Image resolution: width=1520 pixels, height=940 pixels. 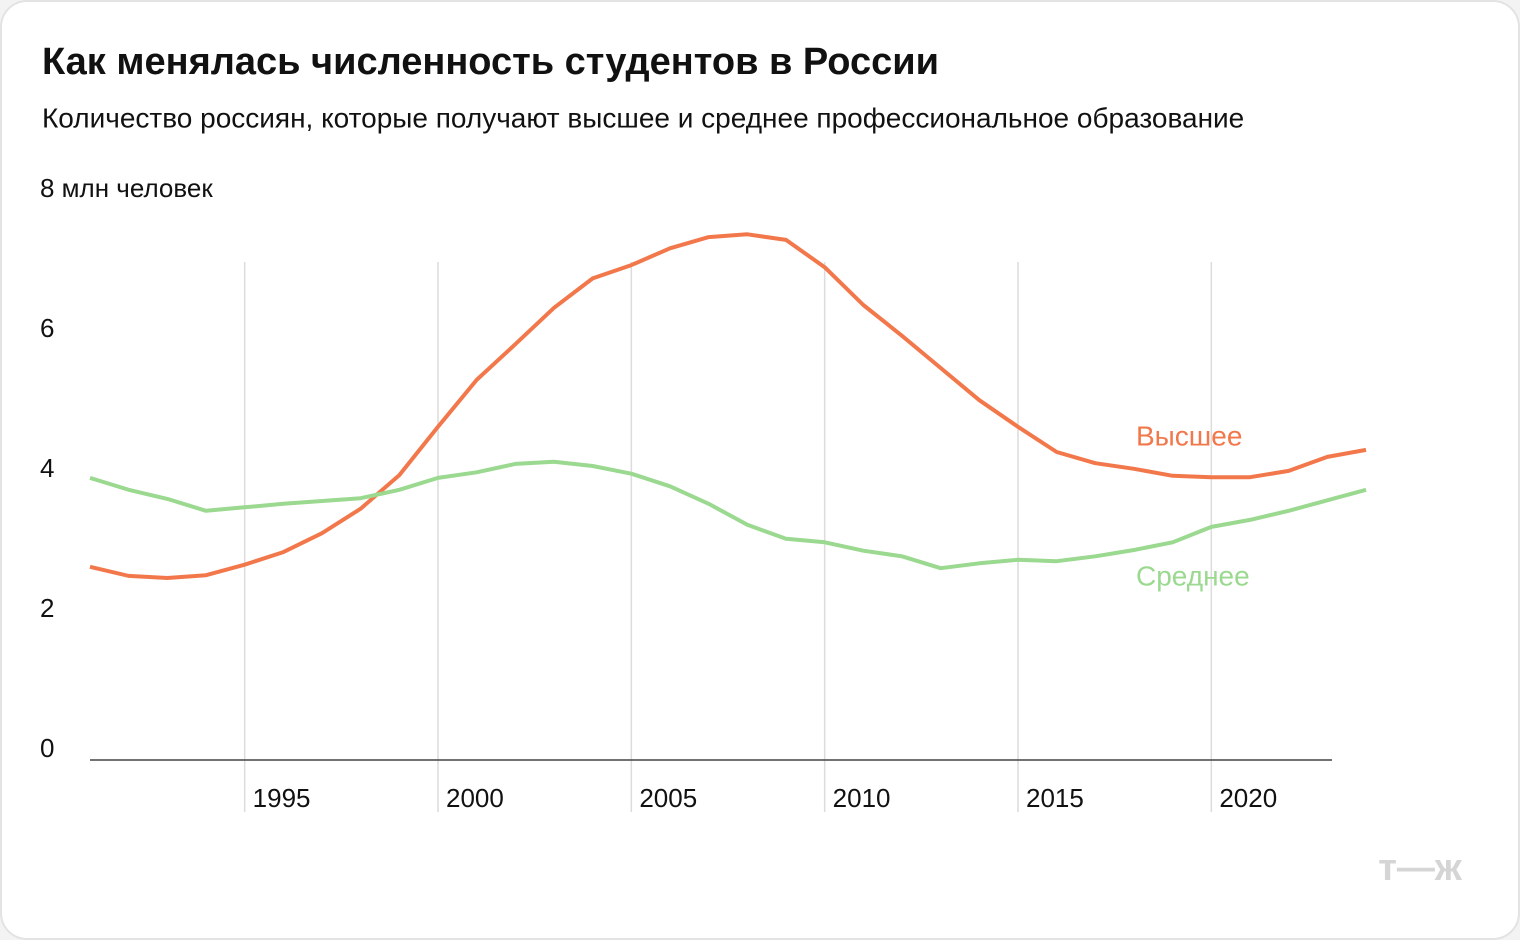 What do you see at coordinates (728, 515) in the screenshot?
I see `line` at bounding box center [728, 515].